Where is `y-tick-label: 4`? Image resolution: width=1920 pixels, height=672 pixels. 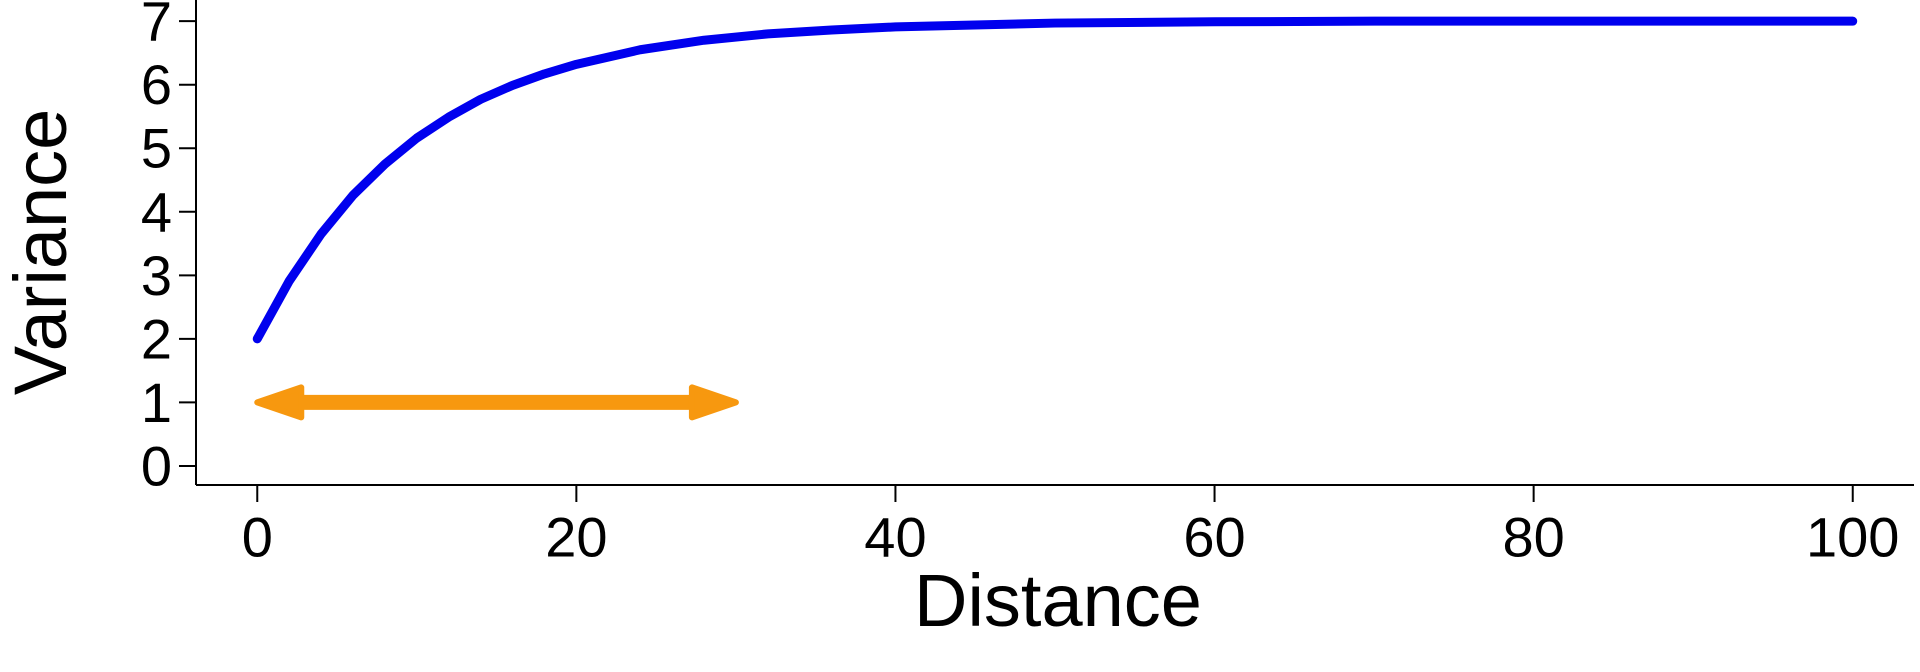
y-tick-label: 4 is located at coordinates (156, 211).